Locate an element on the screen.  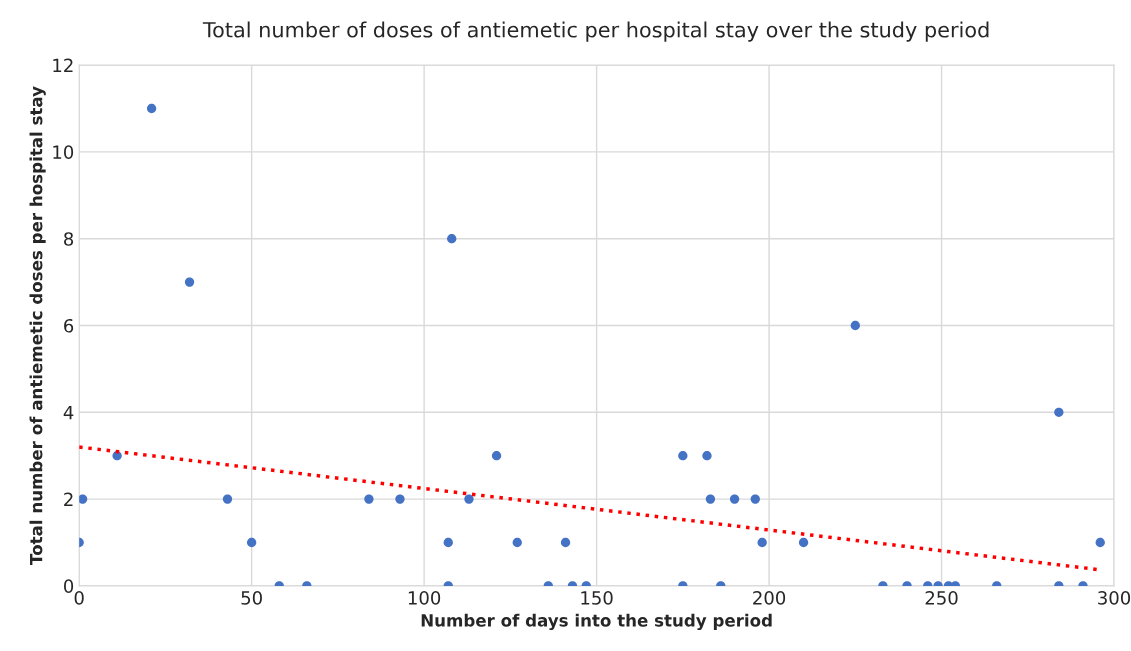
x-tick-label: 150 is located at coordinates (597, 598).